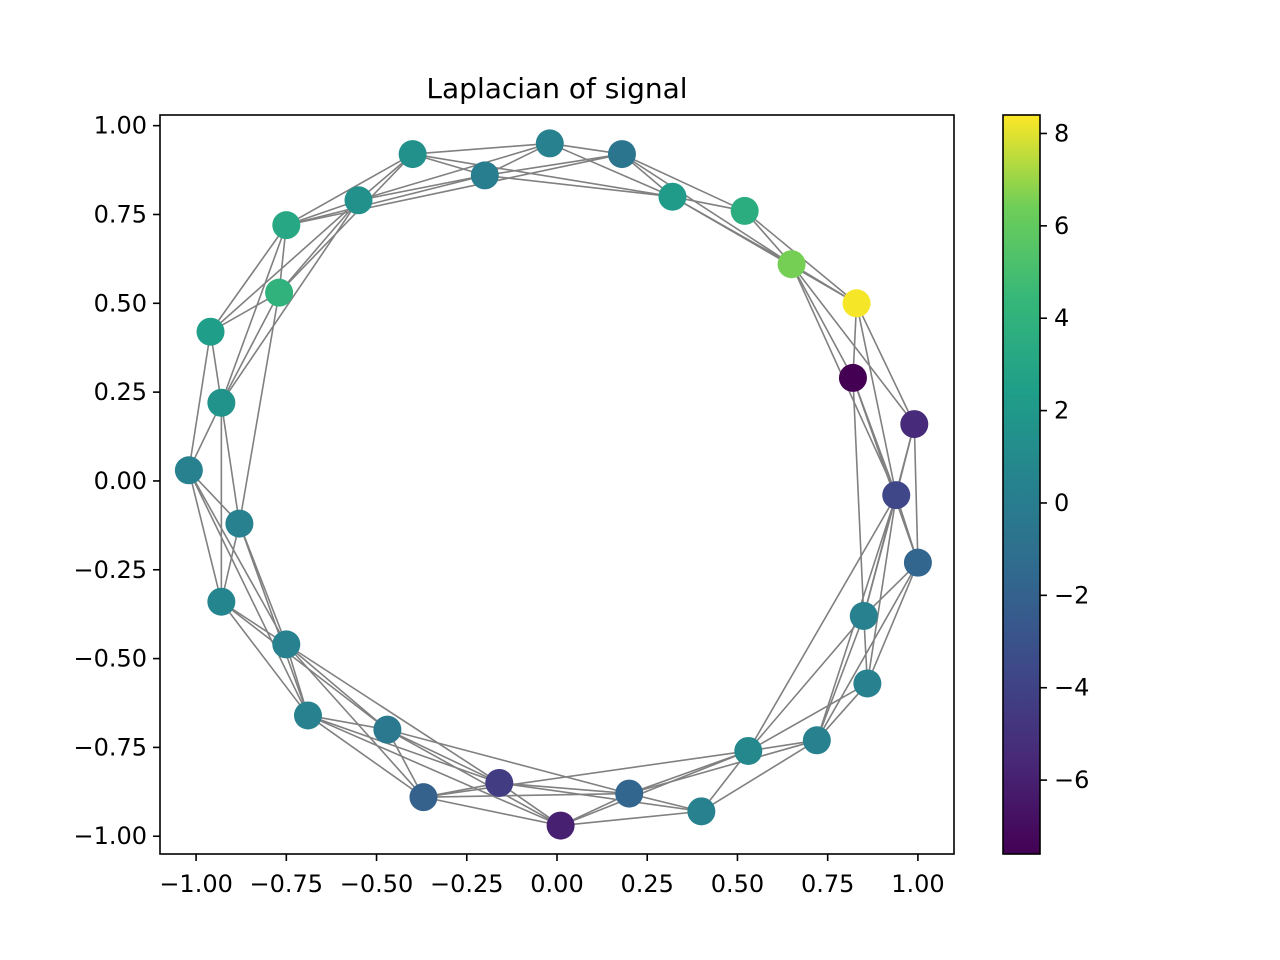 The height and width of the screenshot is (960, 1280). I want to click on x-tick-label: 0.75, so click(827, 884).